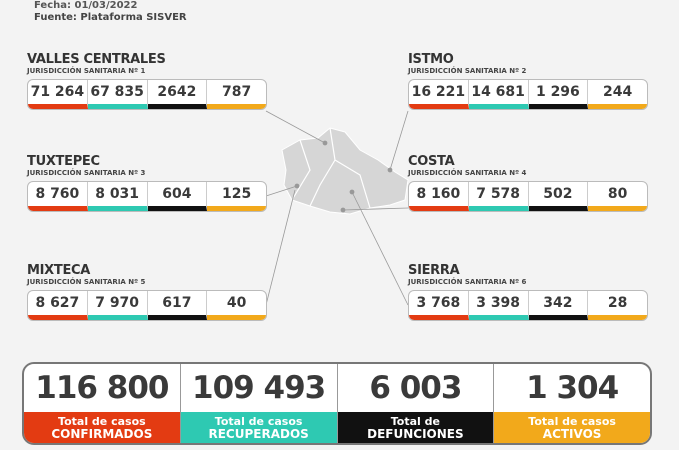 This screenshot has height=450, width=679. What do you see at coordinates (58, 94) in the screenshot?
I see `confirmados-value: 71 264` at bounding box center [58, 94].